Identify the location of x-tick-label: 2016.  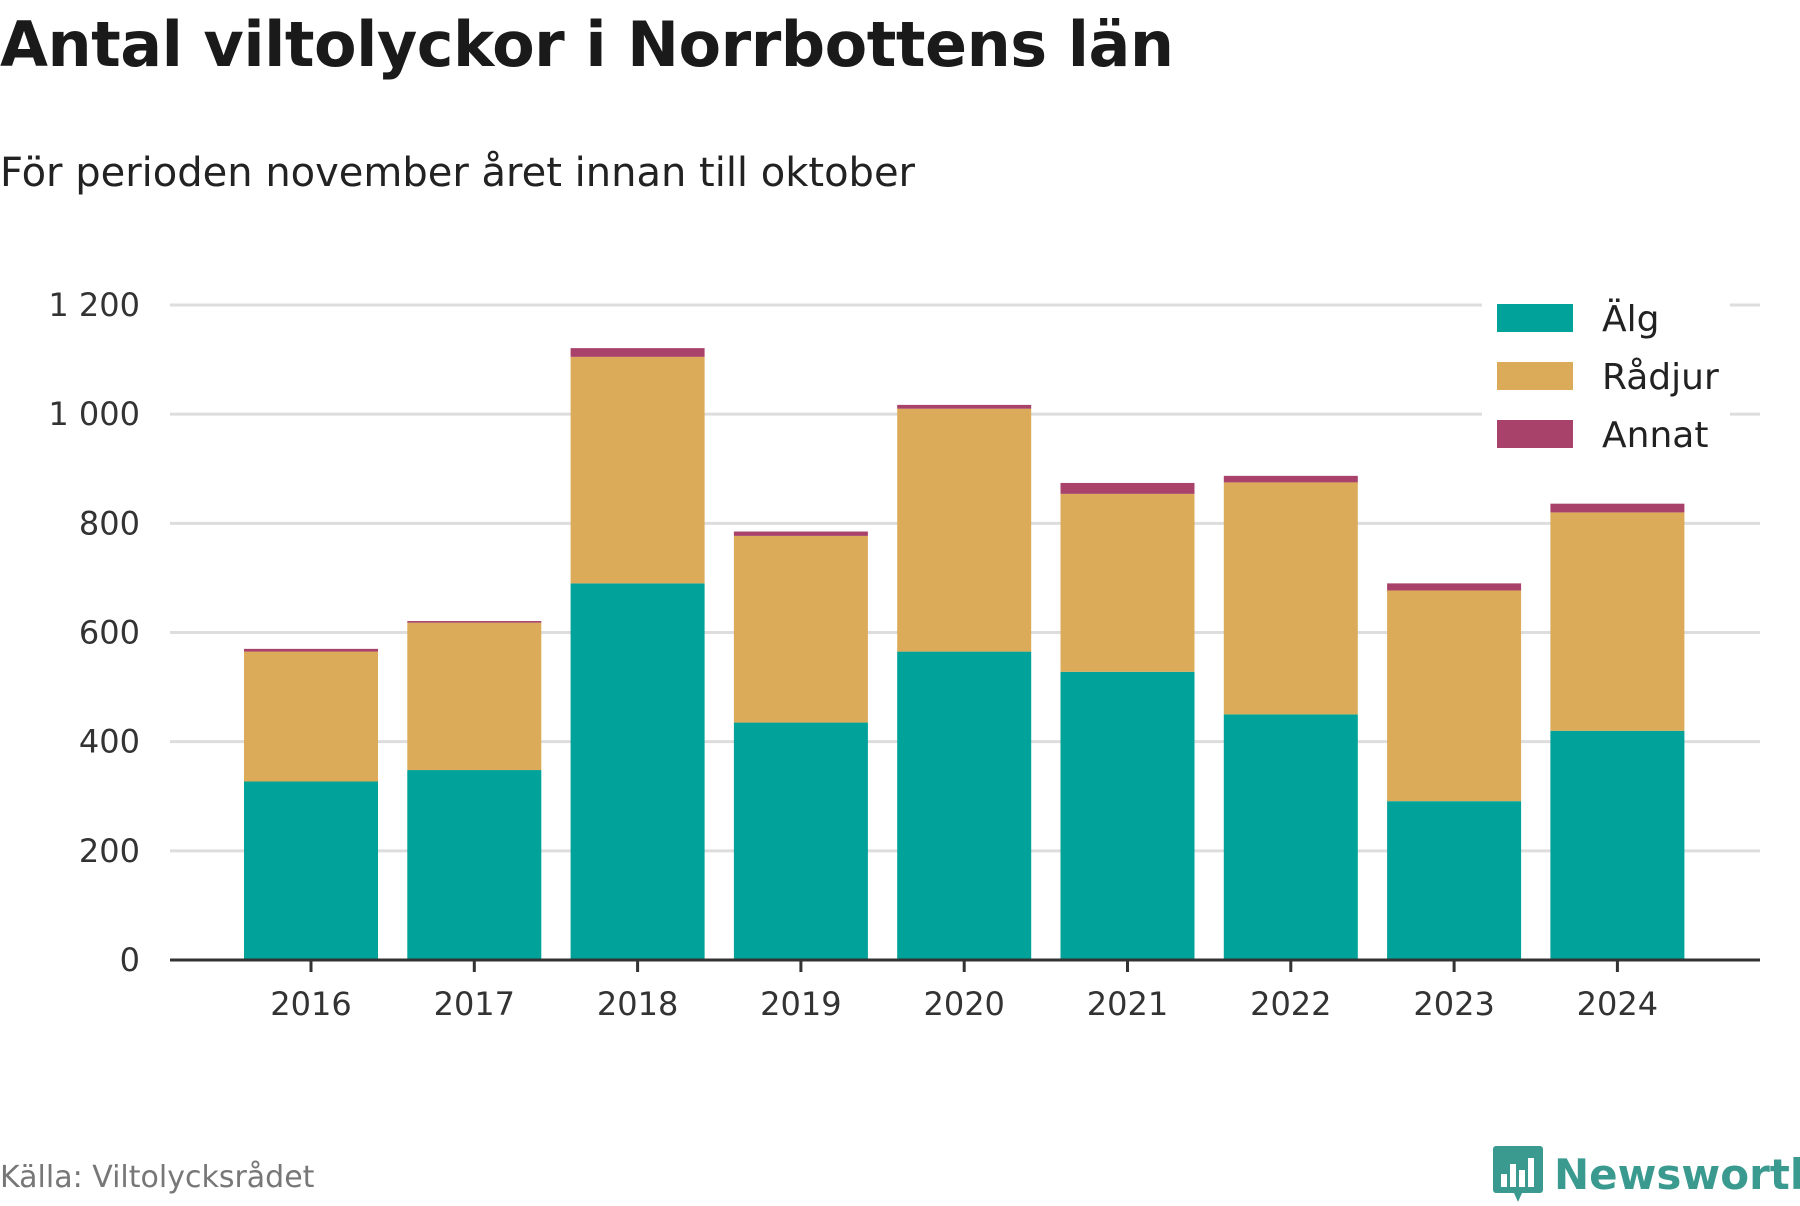
(310, 1004).